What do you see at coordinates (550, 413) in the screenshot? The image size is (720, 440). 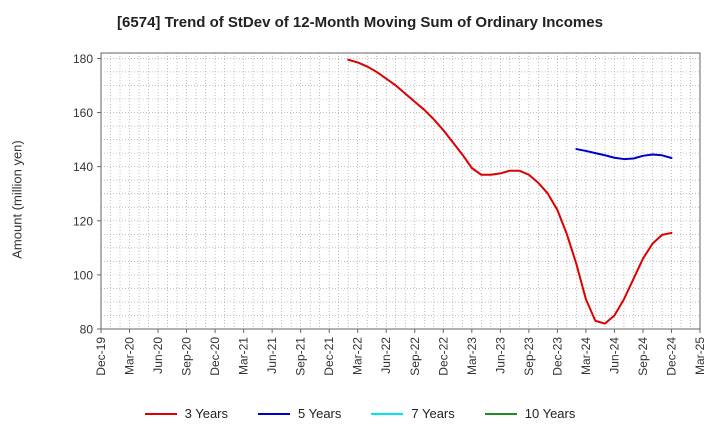 I see `legend-label-10-years: 10 Years` at bounding box center [550, 413].